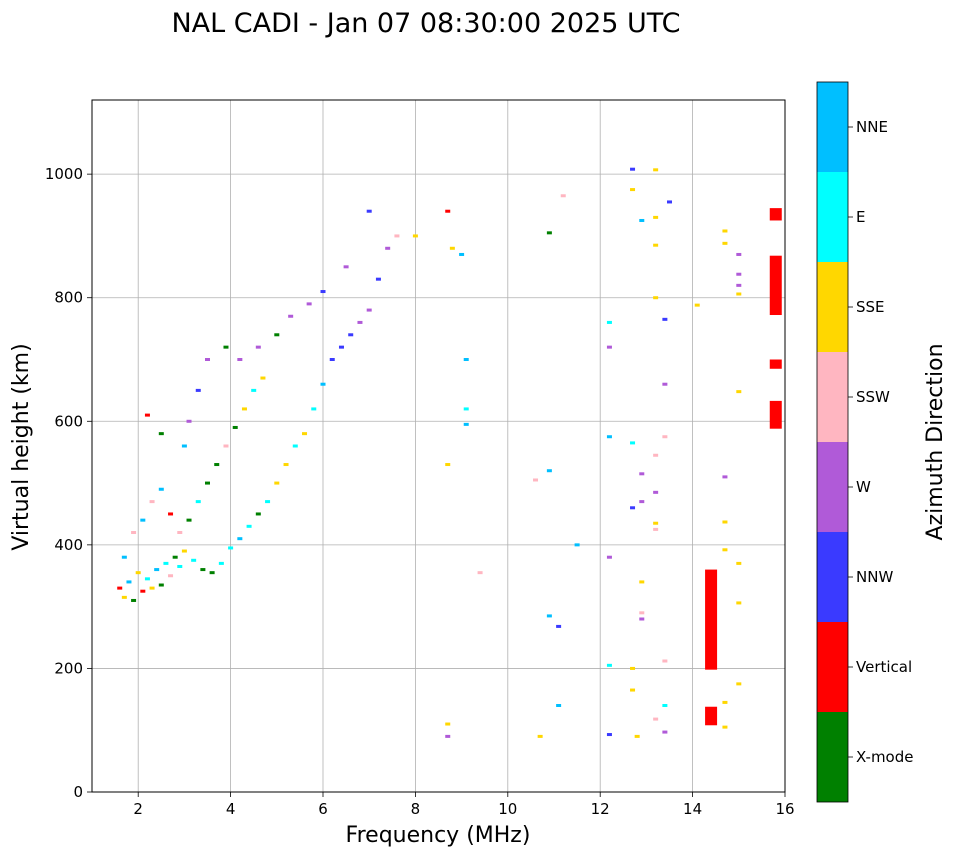 The image size is (958, 857). I want to click on y-tick-label: 200, so click(68, 668).